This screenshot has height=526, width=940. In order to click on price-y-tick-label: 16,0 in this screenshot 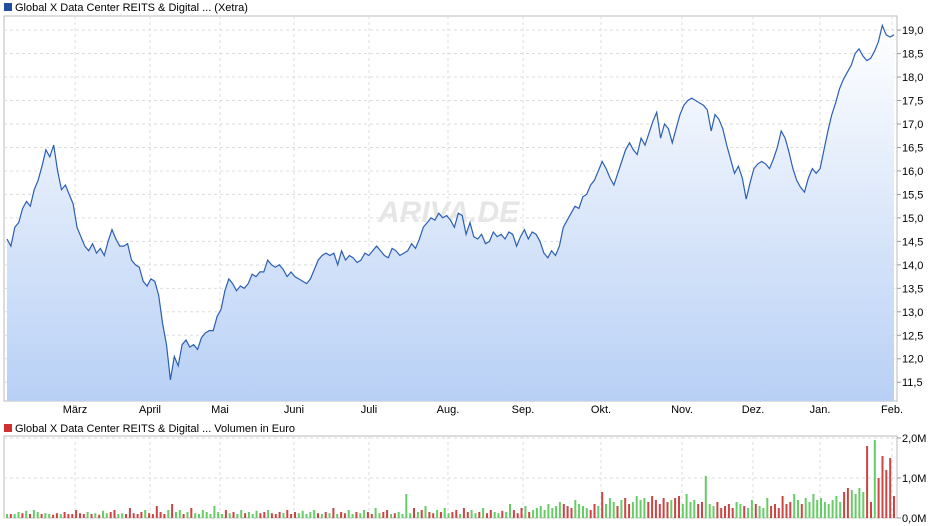, I will do `click(912, 172)`.